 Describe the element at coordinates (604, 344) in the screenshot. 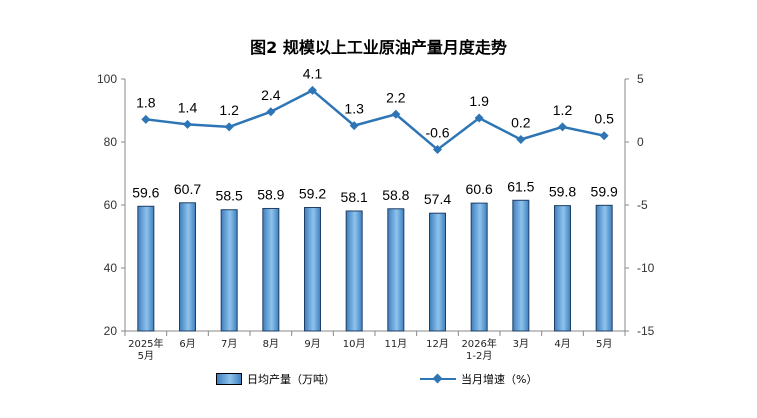

I see `x-axis-tick-label: 5月` at that location.